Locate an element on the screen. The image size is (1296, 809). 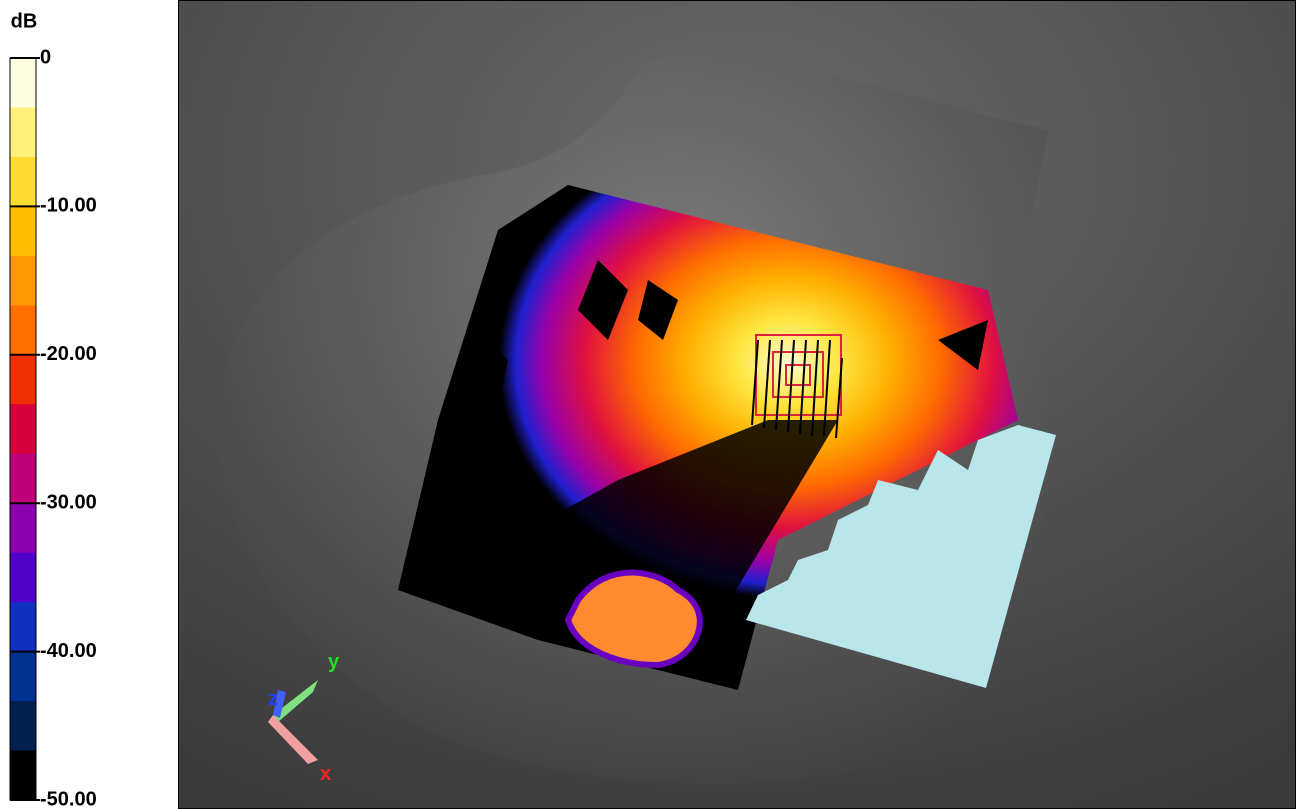
axis-label: y is located at coordinates (334, 662).